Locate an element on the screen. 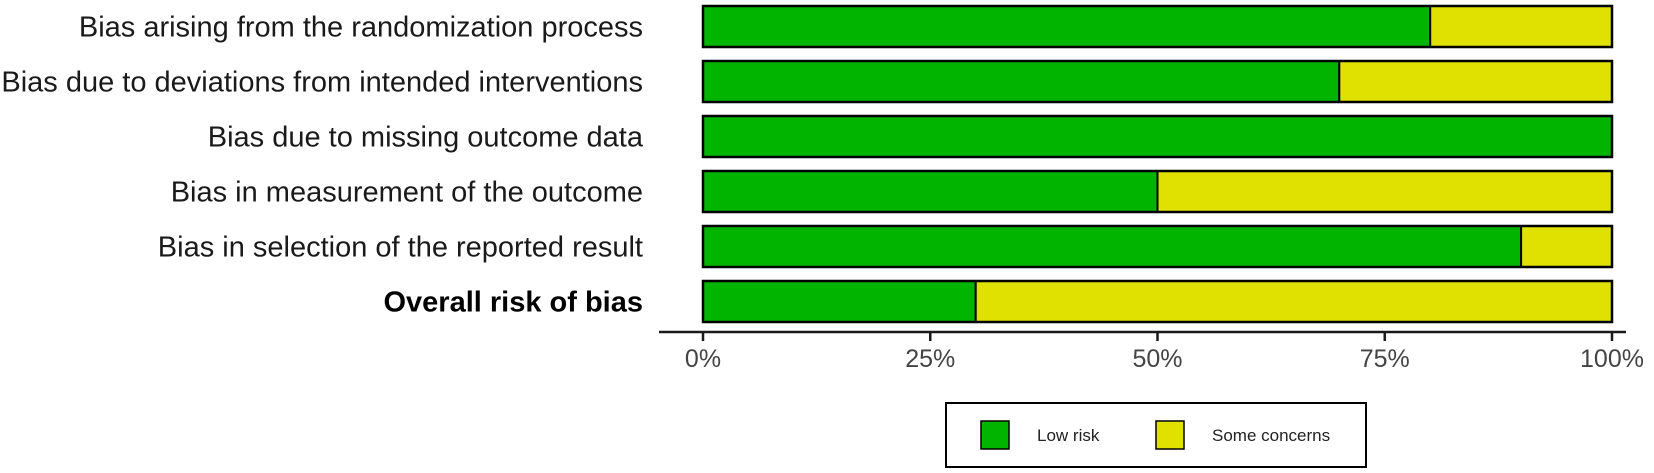 This screenshot has width=1654, height=473. x-tick-label: 25% is located at coordinates (930, 359).